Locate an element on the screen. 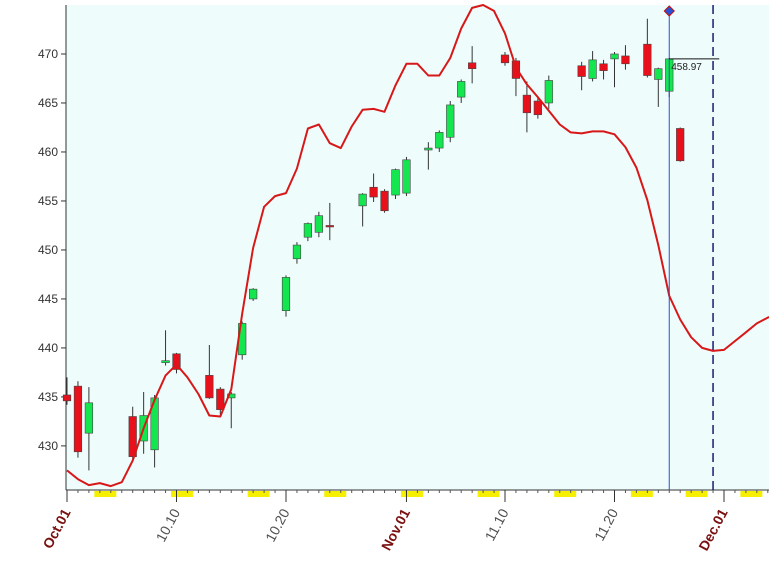  y-tick-label: 440 is located at coordinates (48, 348).